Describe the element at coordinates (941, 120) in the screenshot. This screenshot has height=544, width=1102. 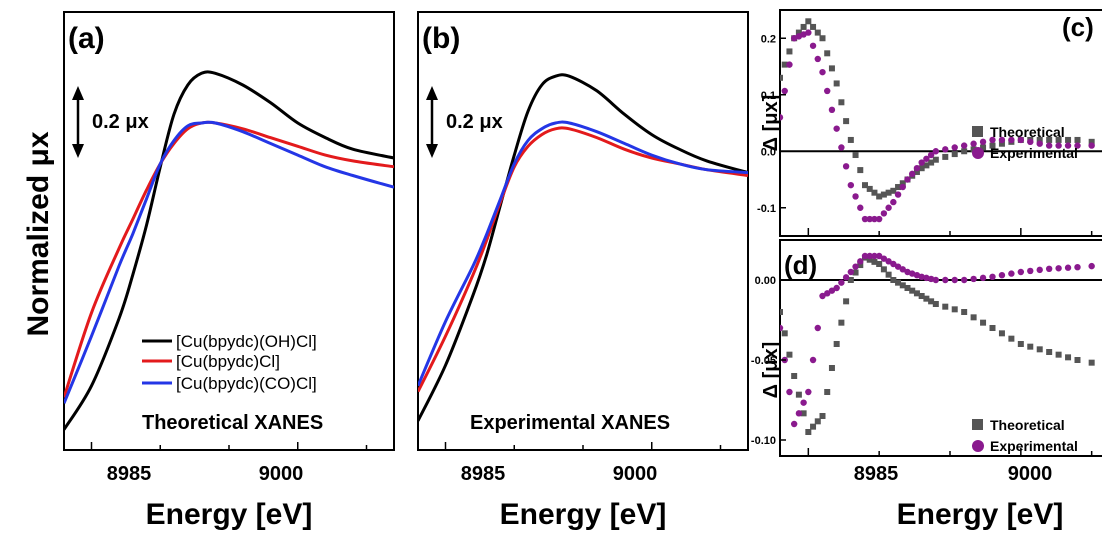
I see `panel-c-plot` at that location.